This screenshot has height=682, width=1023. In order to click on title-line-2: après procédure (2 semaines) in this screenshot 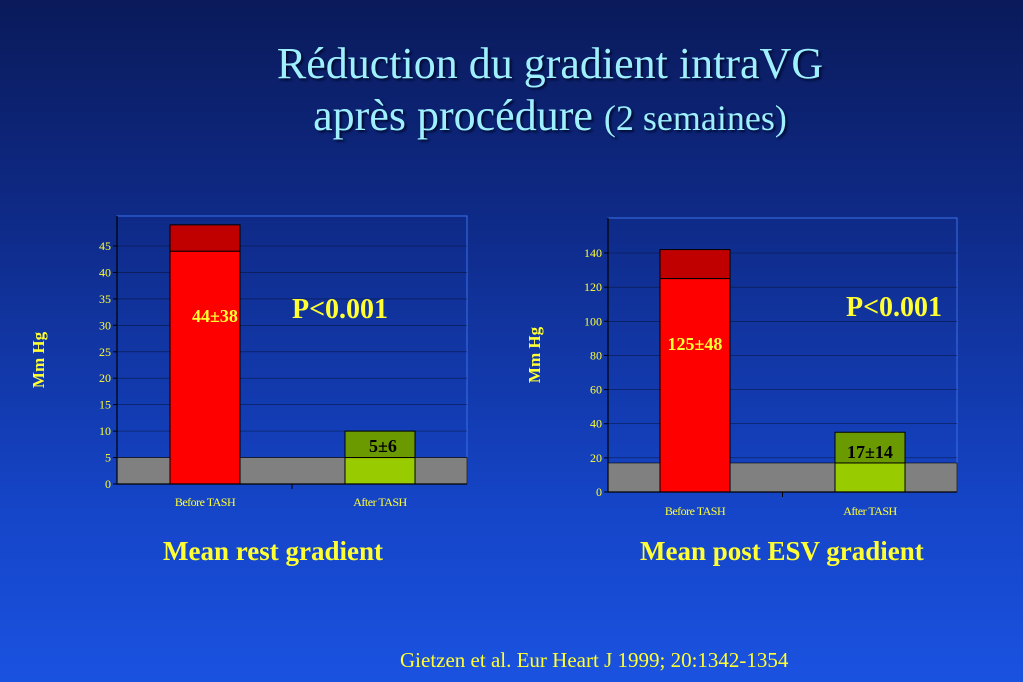, I will do `click(511, 117)`.